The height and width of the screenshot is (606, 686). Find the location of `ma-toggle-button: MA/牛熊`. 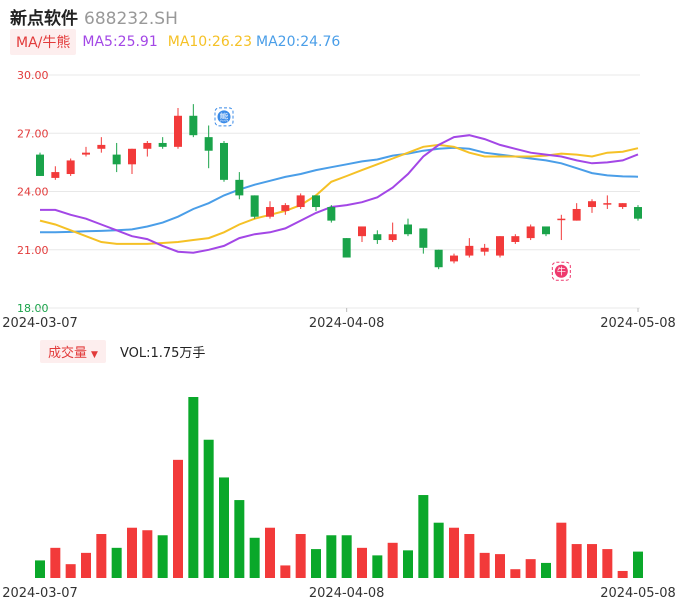

ma-toggle-button: MA/牛熊 is located at coordinates (43, 42).